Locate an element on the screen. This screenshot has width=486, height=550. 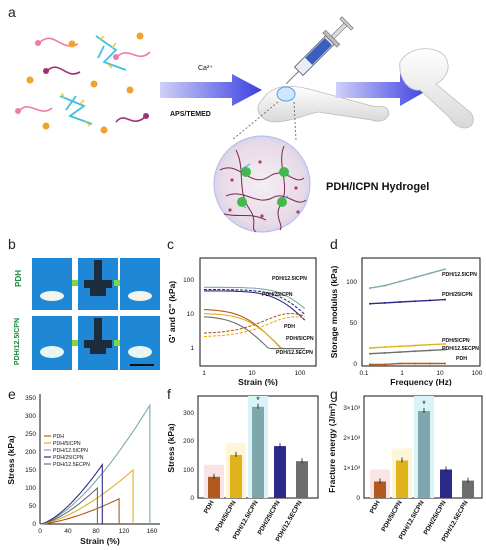
ion-label: Ca²⁺ is located at coordinates (205, 68).